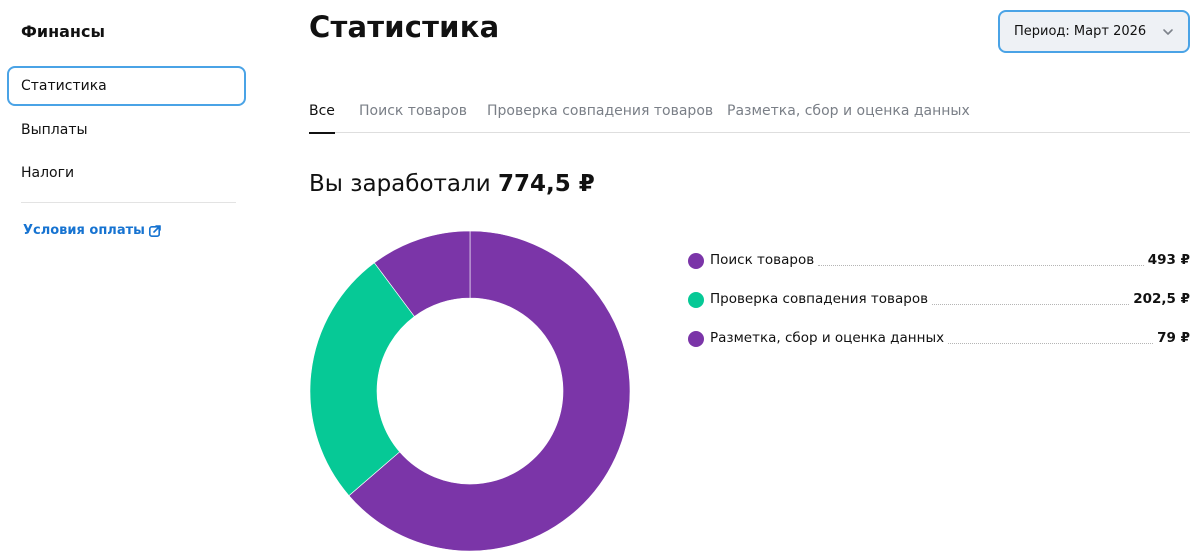 Image resolution: width=1200 pixels, height=560 pixels. Describe the element at coordinates (63, 31) in the screenshot. I see `sidebar-title: Финансы` at that location.